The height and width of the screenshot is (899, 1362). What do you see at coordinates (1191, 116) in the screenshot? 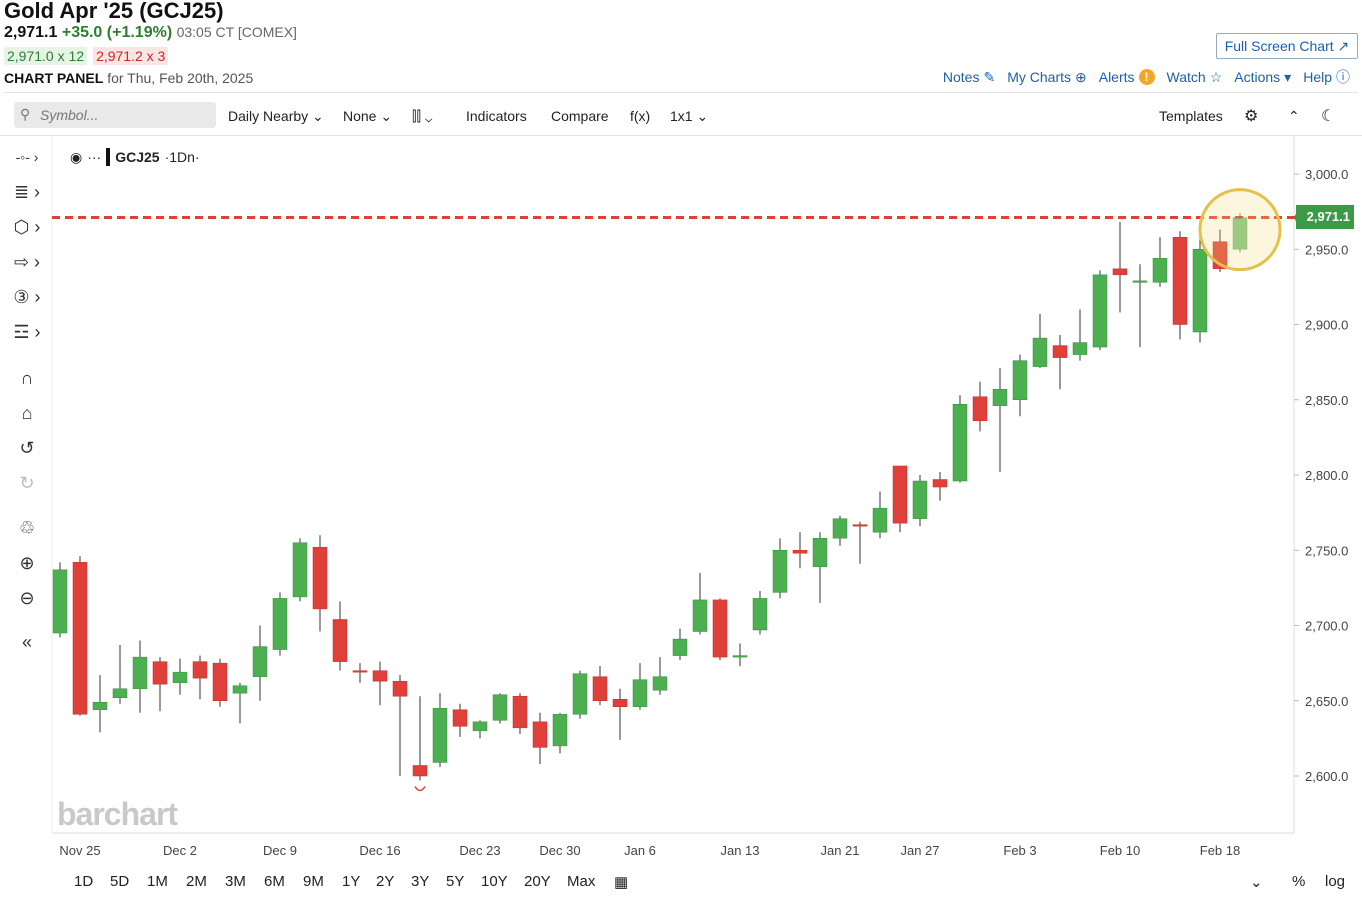
I see `templates-button: Templates` at bounding box center [1191, 116].